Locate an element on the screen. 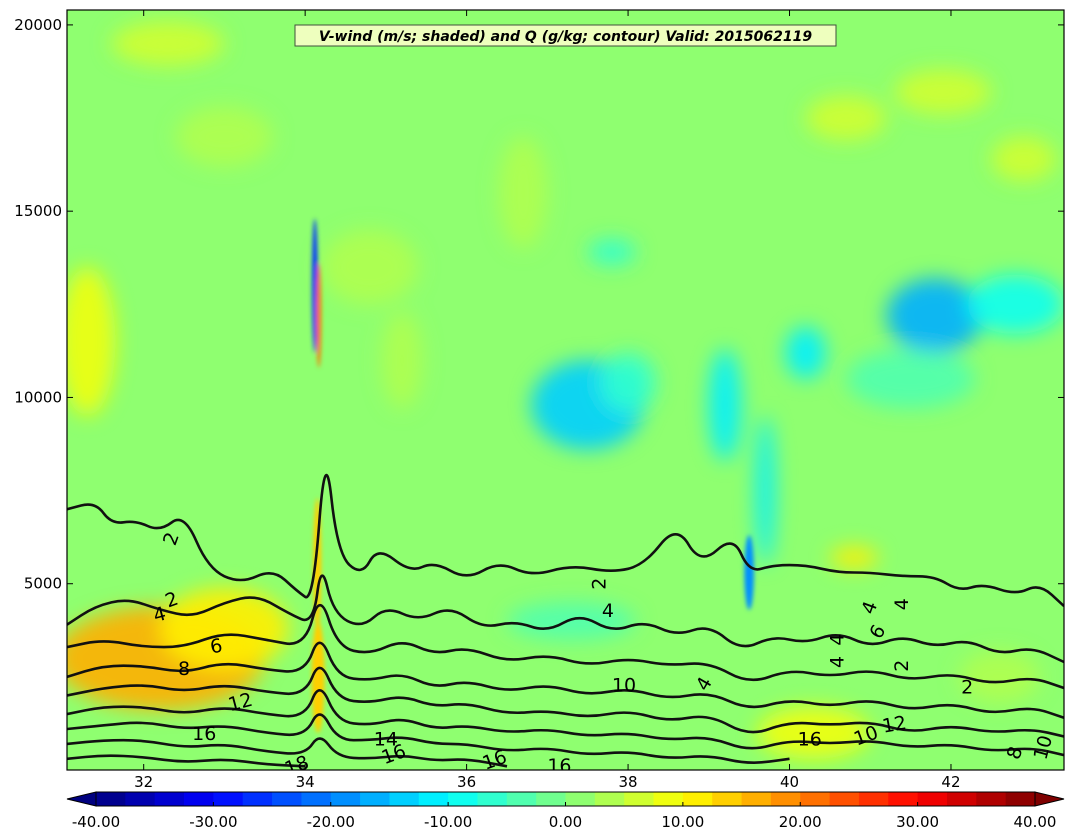 The image size is (1074, 838). contour-q8 is located at coordinates (565, 680).